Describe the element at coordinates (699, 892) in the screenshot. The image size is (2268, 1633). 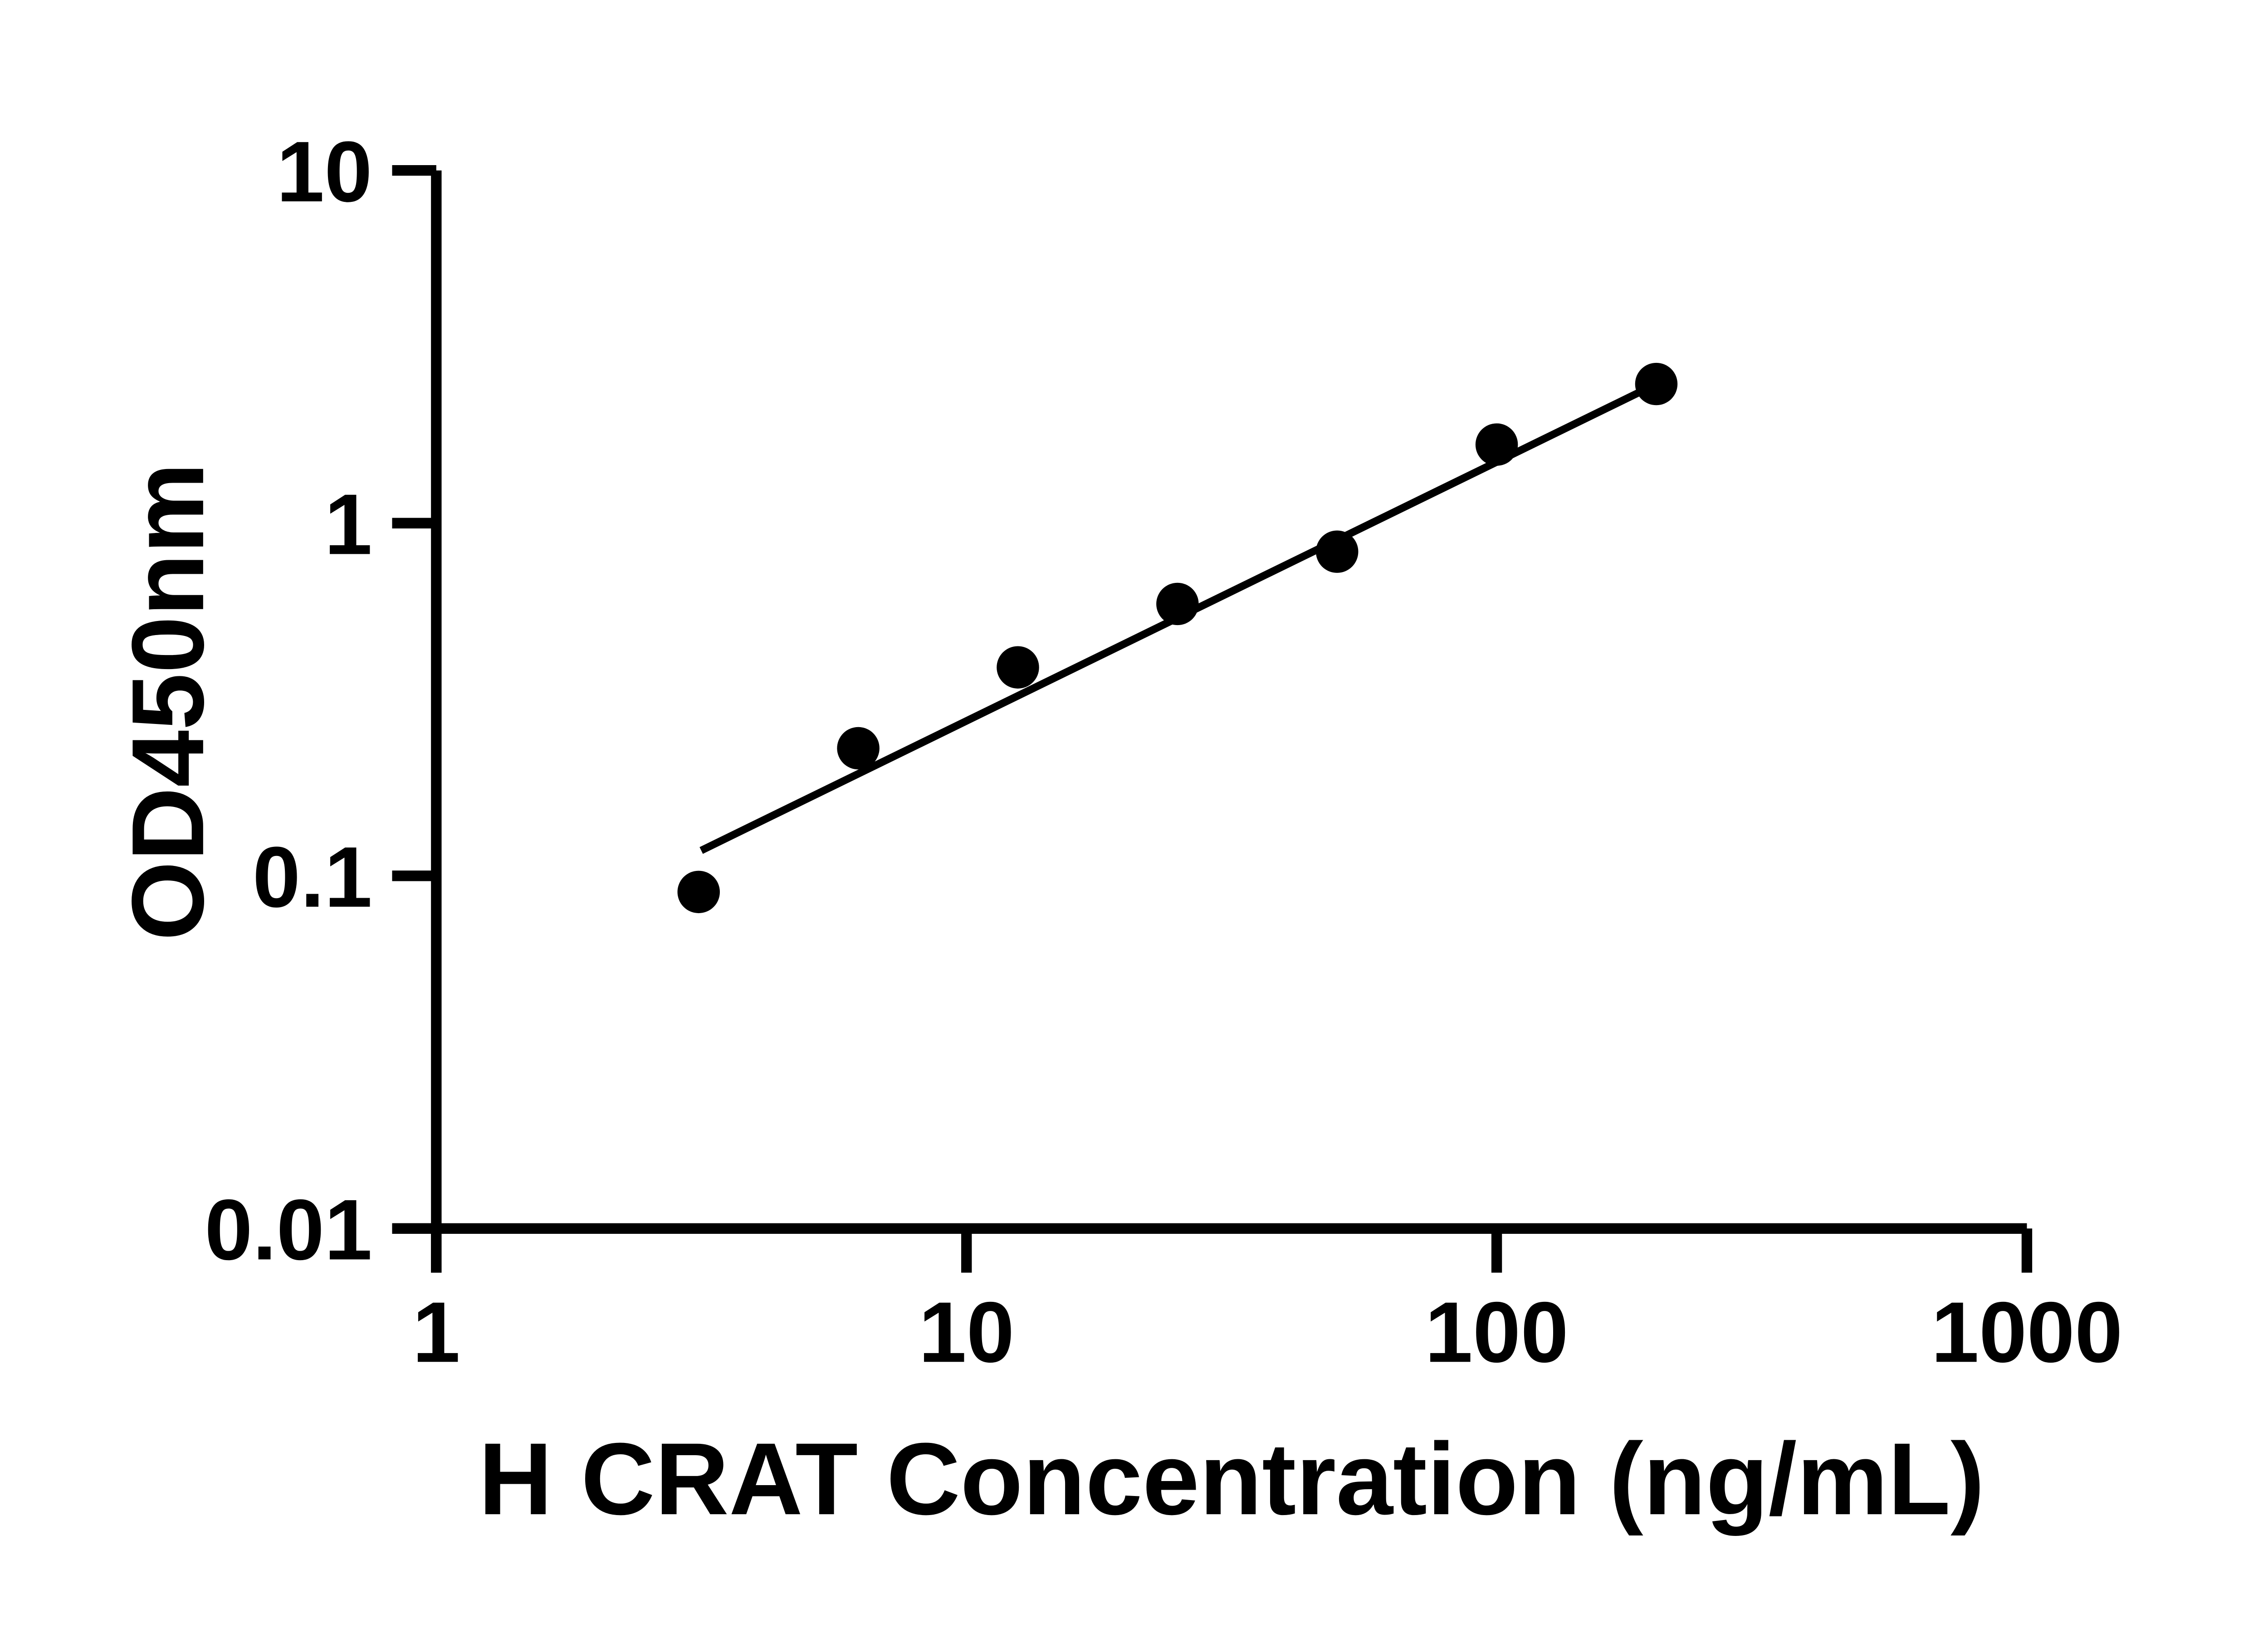
I see `data-point-3.125ng` at that location.